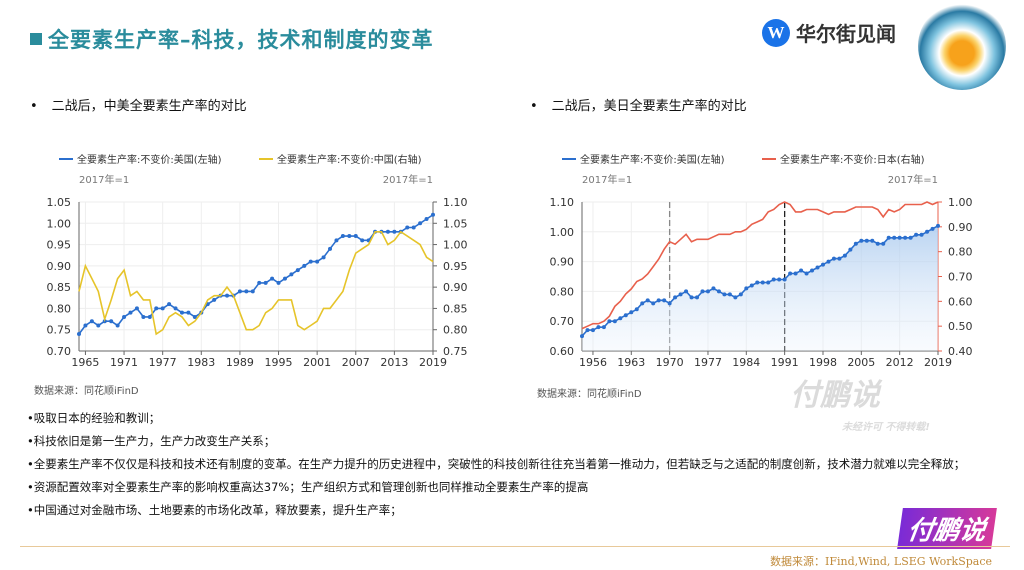 Image resolution: width=1024 pixels, height=570 pixels. What do you see at coordinates (408, 179) in the screenshot?
I see `right-axis-unit: 2017年=1` at bounding box center [408, 179].